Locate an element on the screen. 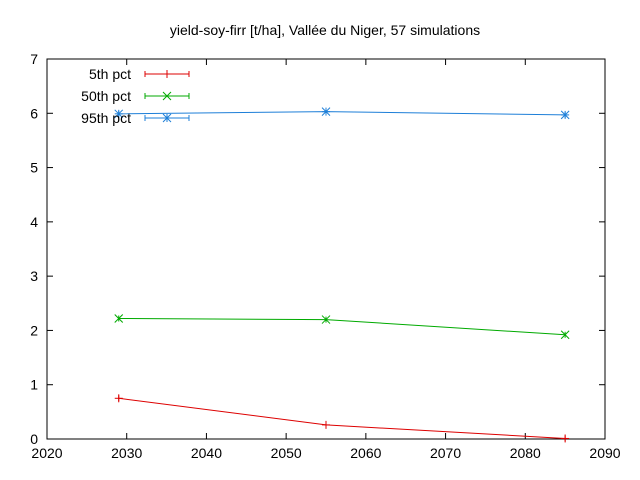  x-tick-label: 2060 is located at coordinates (365, 453).